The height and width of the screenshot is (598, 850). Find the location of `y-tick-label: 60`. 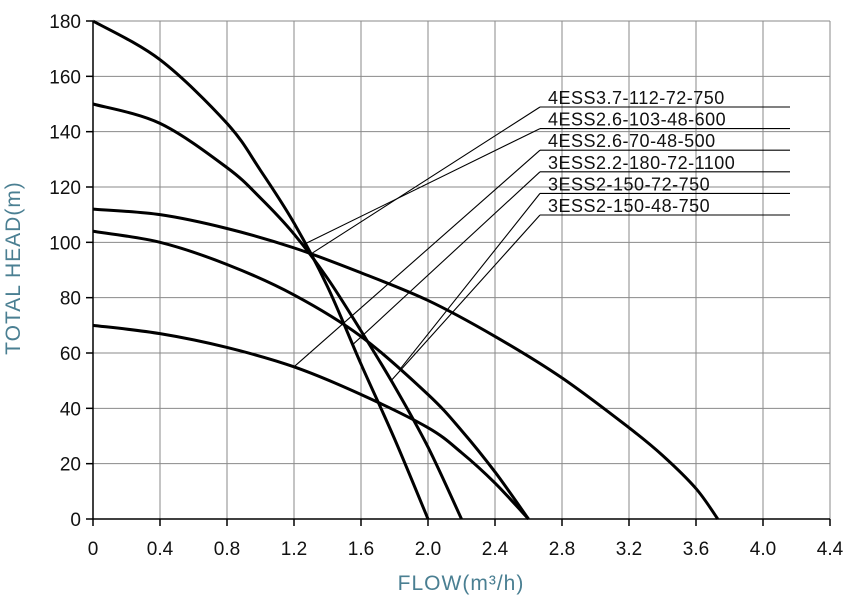

y-tick-label: 60 is located at coordinates (70, 354).